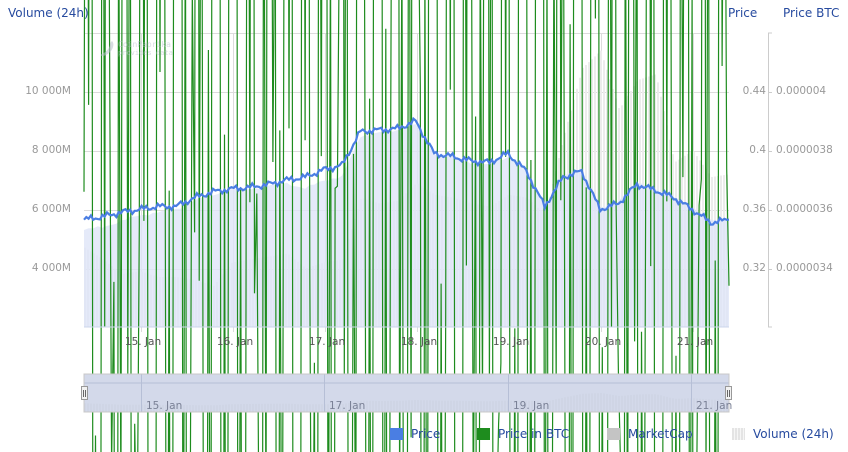  I want to click on legend-item-volume: Volume (24h), so click(783, 434).